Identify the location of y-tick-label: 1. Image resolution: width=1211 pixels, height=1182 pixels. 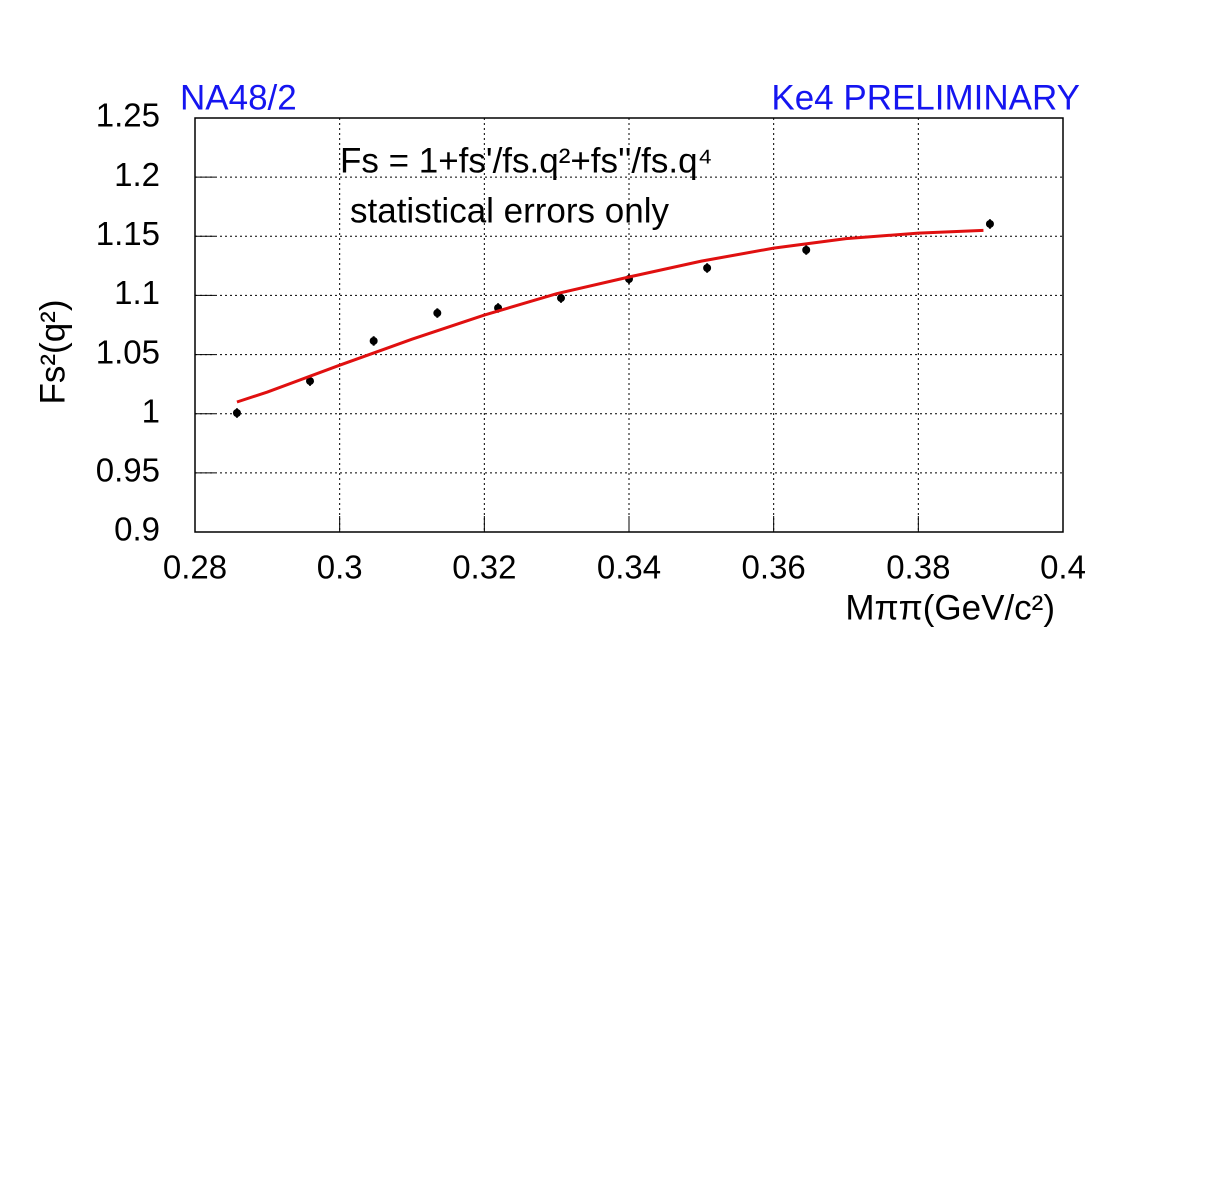
(151, 410).